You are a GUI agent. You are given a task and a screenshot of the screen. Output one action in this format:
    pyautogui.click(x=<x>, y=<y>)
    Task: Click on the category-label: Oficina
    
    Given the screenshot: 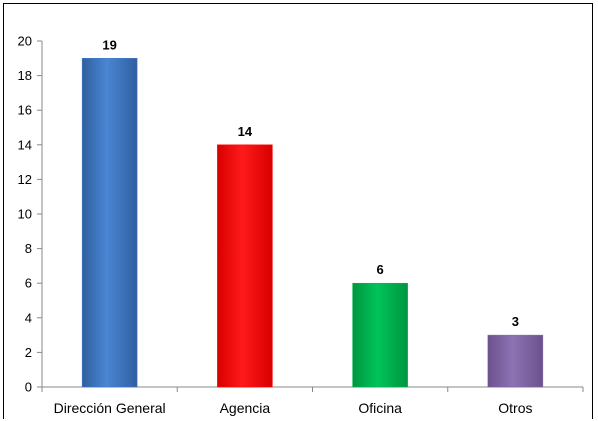 What is the action you would take?
    pyautogui.click(x=380, y=408)
    